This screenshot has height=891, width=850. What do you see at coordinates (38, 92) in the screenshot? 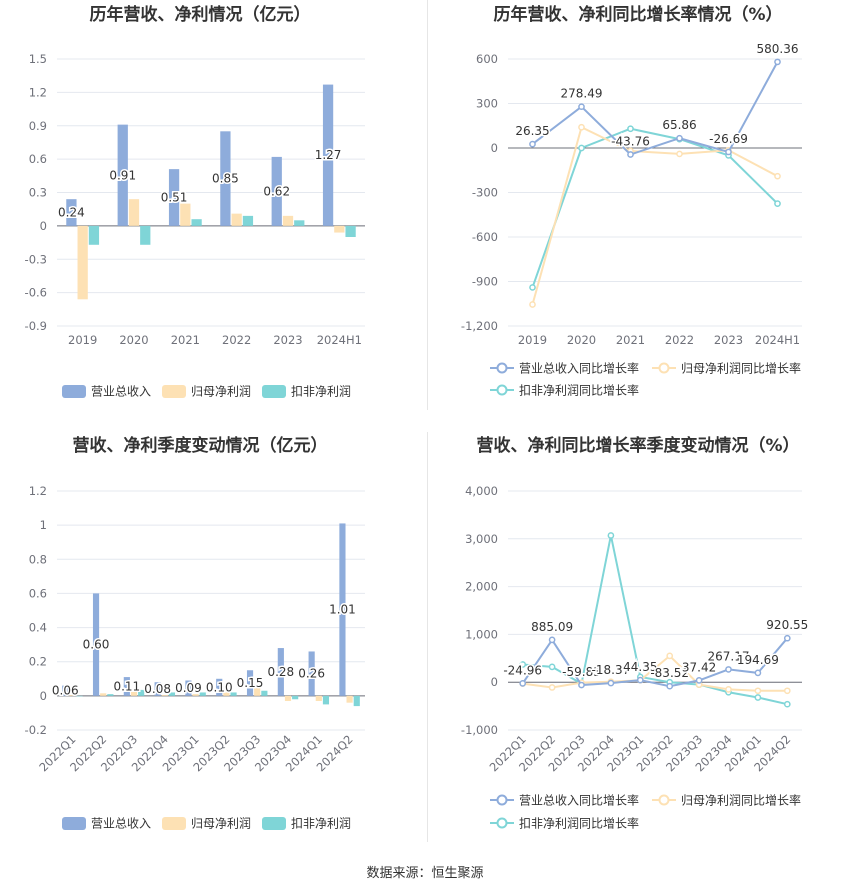
I see `y-tick-label: 1.2` at bounding box center [38, 92].